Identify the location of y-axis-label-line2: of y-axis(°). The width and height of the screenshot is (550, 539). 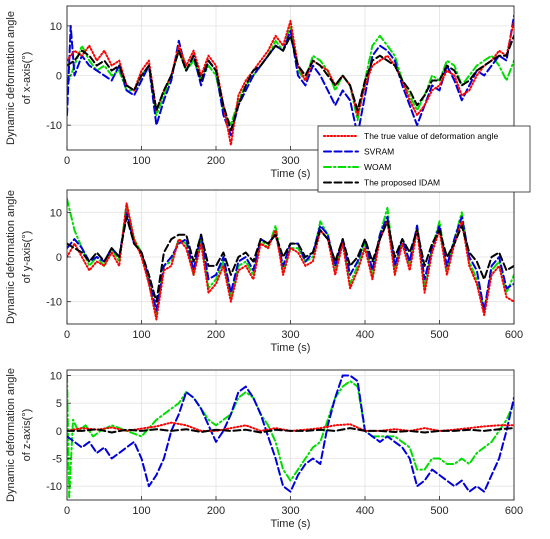
(27, 257).